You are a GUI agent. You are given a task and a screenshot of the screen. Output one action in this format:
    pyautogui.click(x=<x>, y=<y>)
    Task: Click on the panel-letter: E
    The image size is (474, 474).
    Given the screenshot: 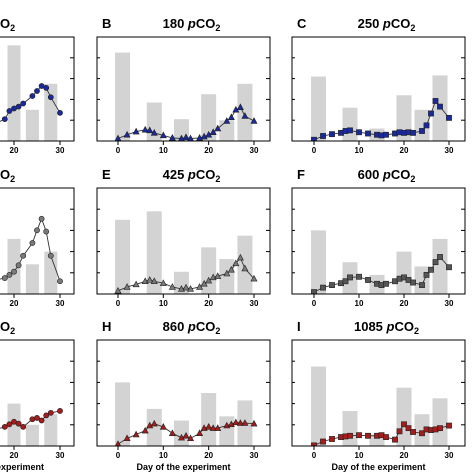 What is the action you would take?
    pyautogui.click(x=106, y=174)
    